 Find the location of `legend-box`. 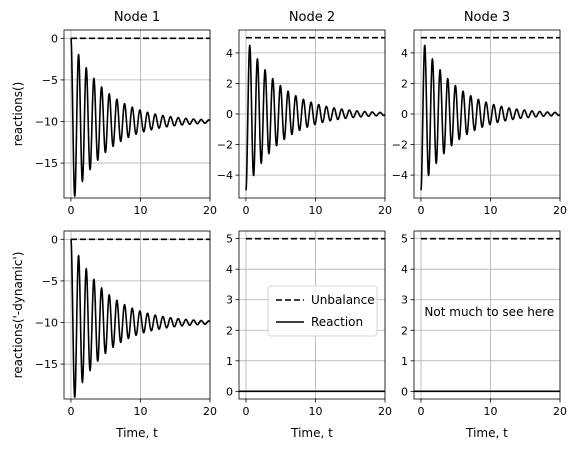

legend-box is located at coordinates (322, 311).